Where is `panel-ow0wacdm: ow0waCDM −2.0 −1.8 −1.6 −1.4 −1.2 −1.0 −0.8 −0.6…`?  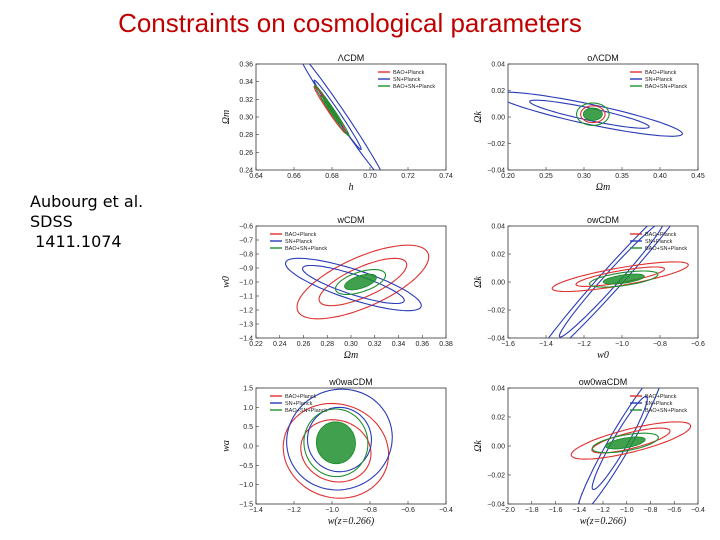
panel-ow0wacdm: ow0waCDM −2.0 −1.8 −1.6 −1.4 −1.2 −1.0 −0.8 −0.6… is located at coordinates (592, 452).